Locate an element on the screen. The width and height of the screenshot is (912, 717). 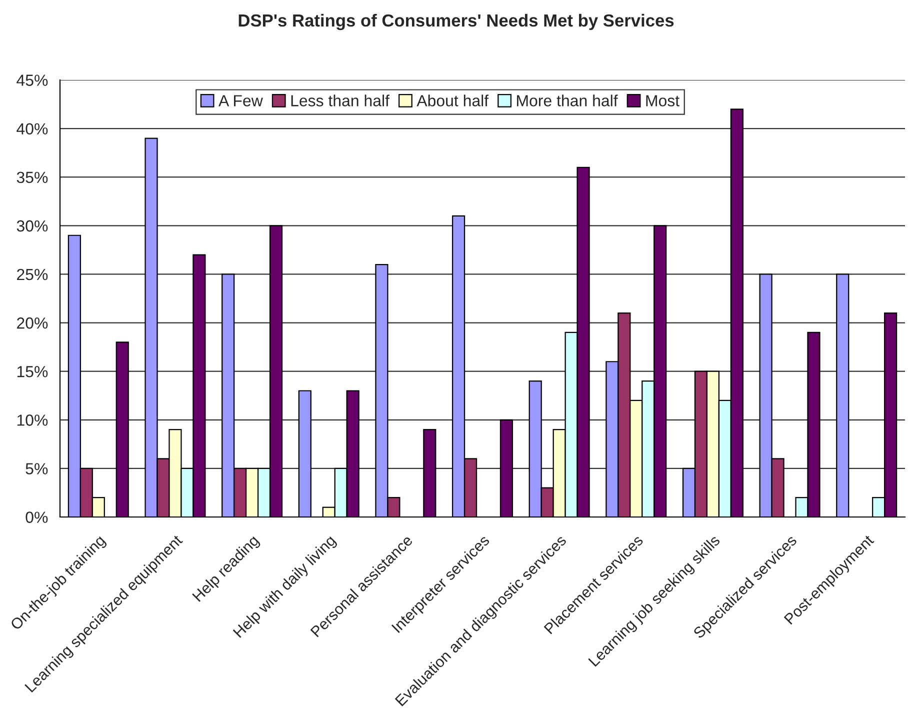
y-tick-label: 35% is located at coordinates (32, 178).